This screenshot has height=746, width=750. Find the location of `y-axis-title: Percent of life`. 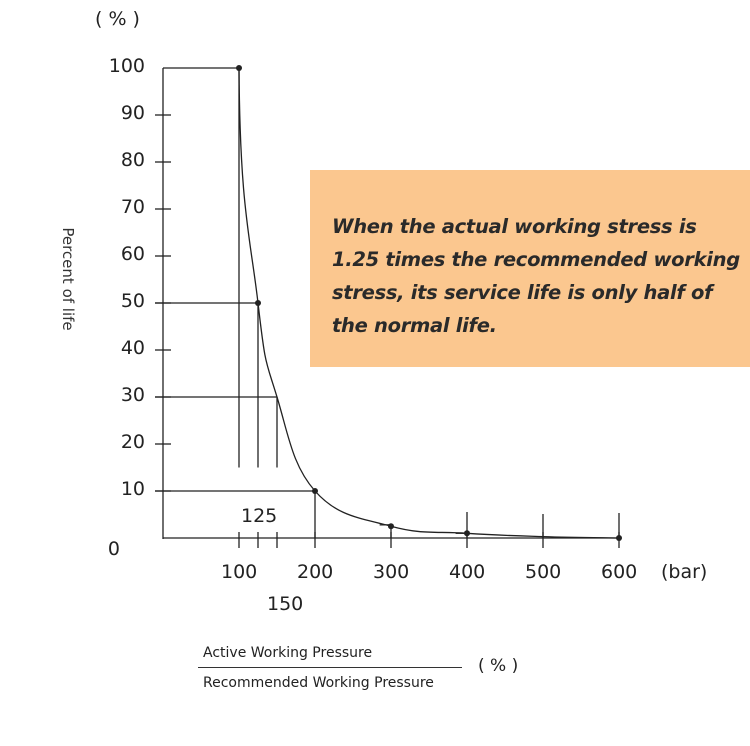

y-axis-title: Percent of life is located at coordinates (68, 279).